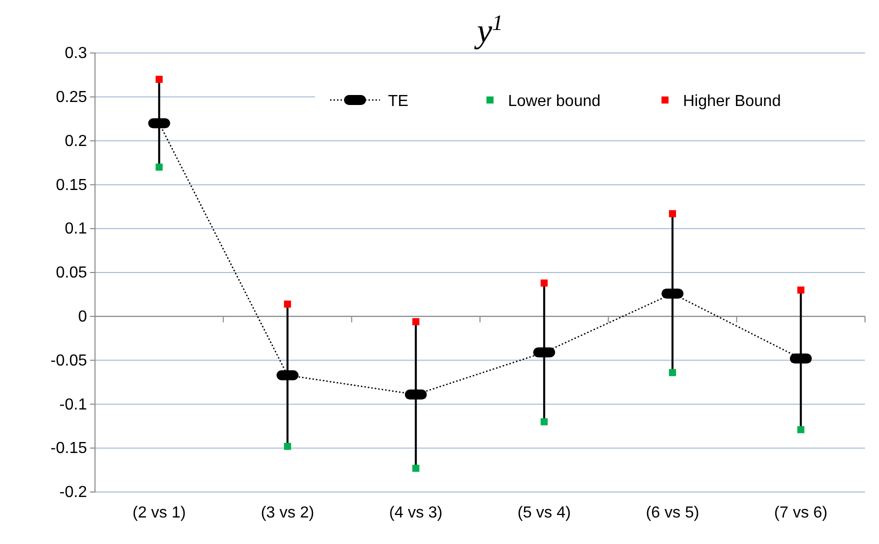  Describe the element at coordinates (83, 317) in the screenshot. I see `y-tick-label: 0` at that location.